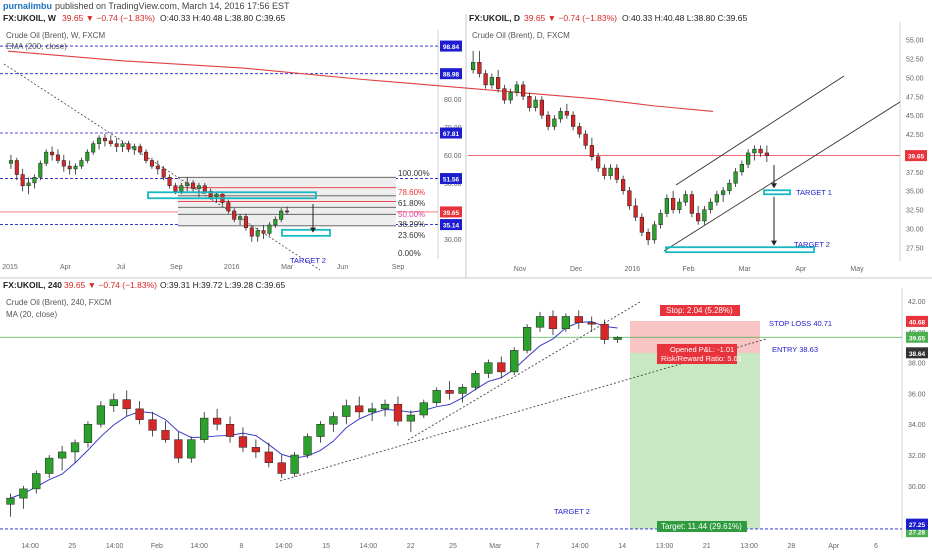 The width and height of the screenshot is (932, 555). What do you see at coordinates (700, 310) in the screenshot?
I see `stop-box` at bounding box center [700, 310].